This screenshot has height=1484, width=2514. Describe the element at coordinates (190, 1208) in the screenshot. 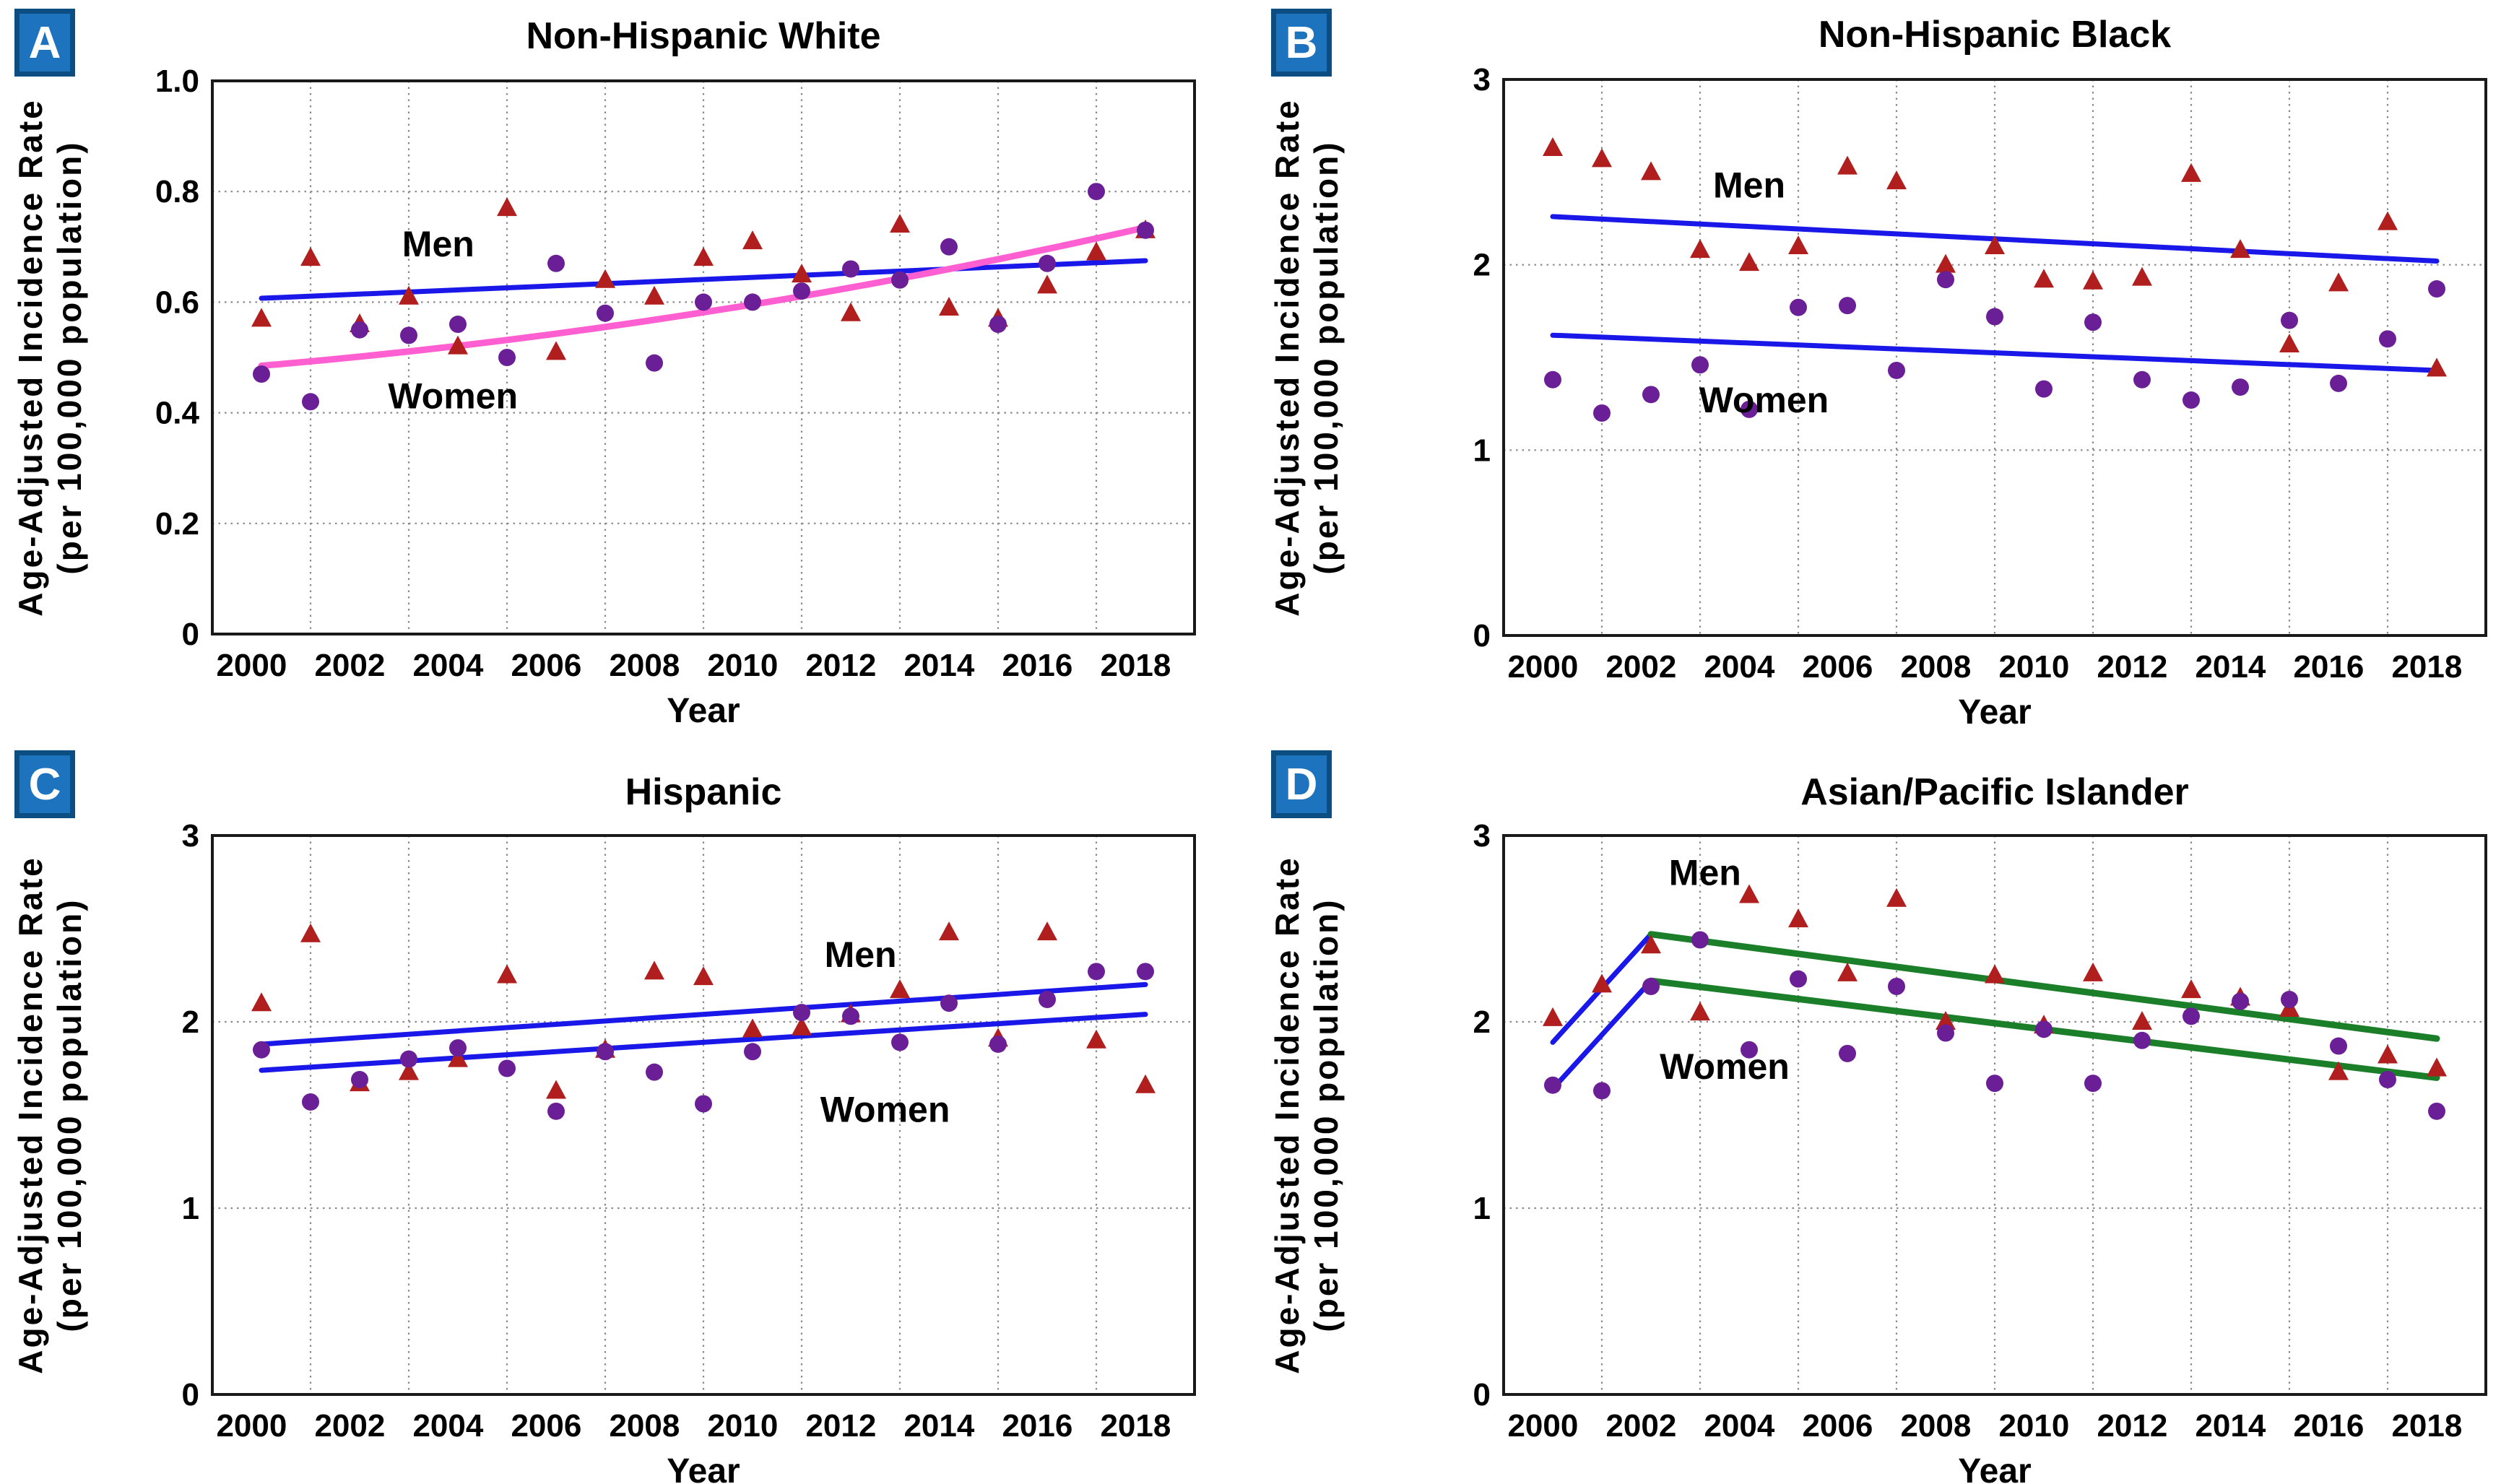

I see `y-tick-label: 1` at that location.